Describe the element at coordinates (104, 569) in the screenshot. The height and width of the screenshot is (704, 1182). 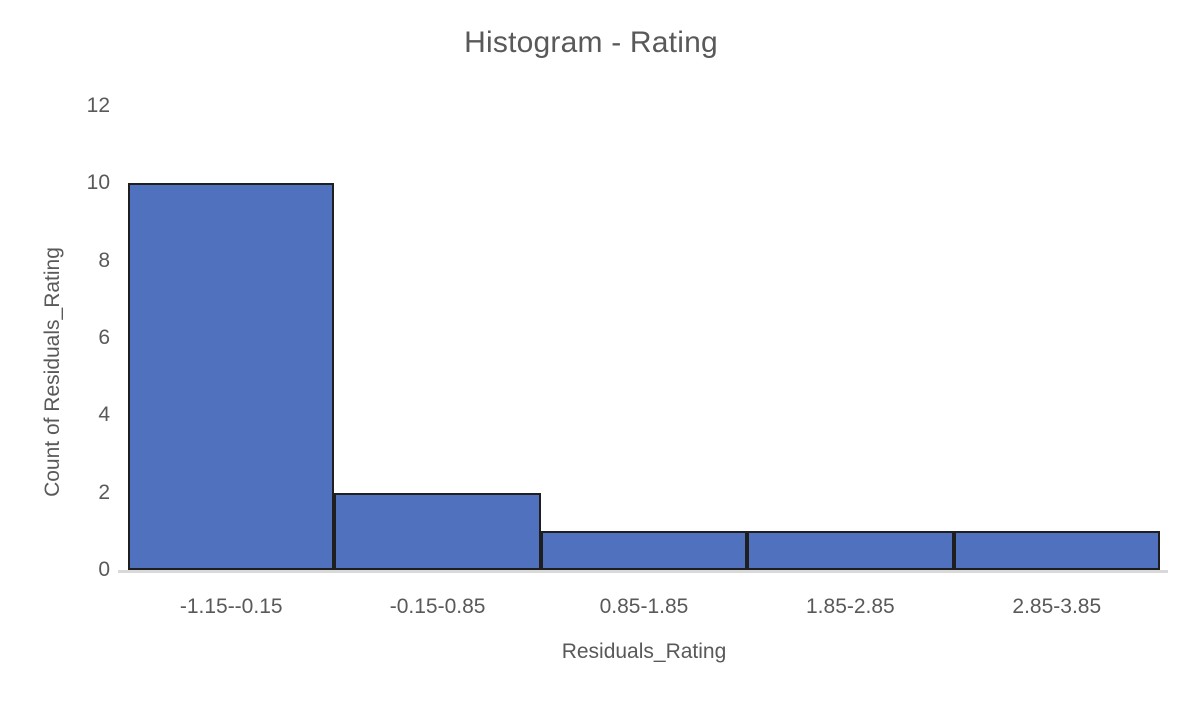
I see `y-tick-label: 0` at that location.